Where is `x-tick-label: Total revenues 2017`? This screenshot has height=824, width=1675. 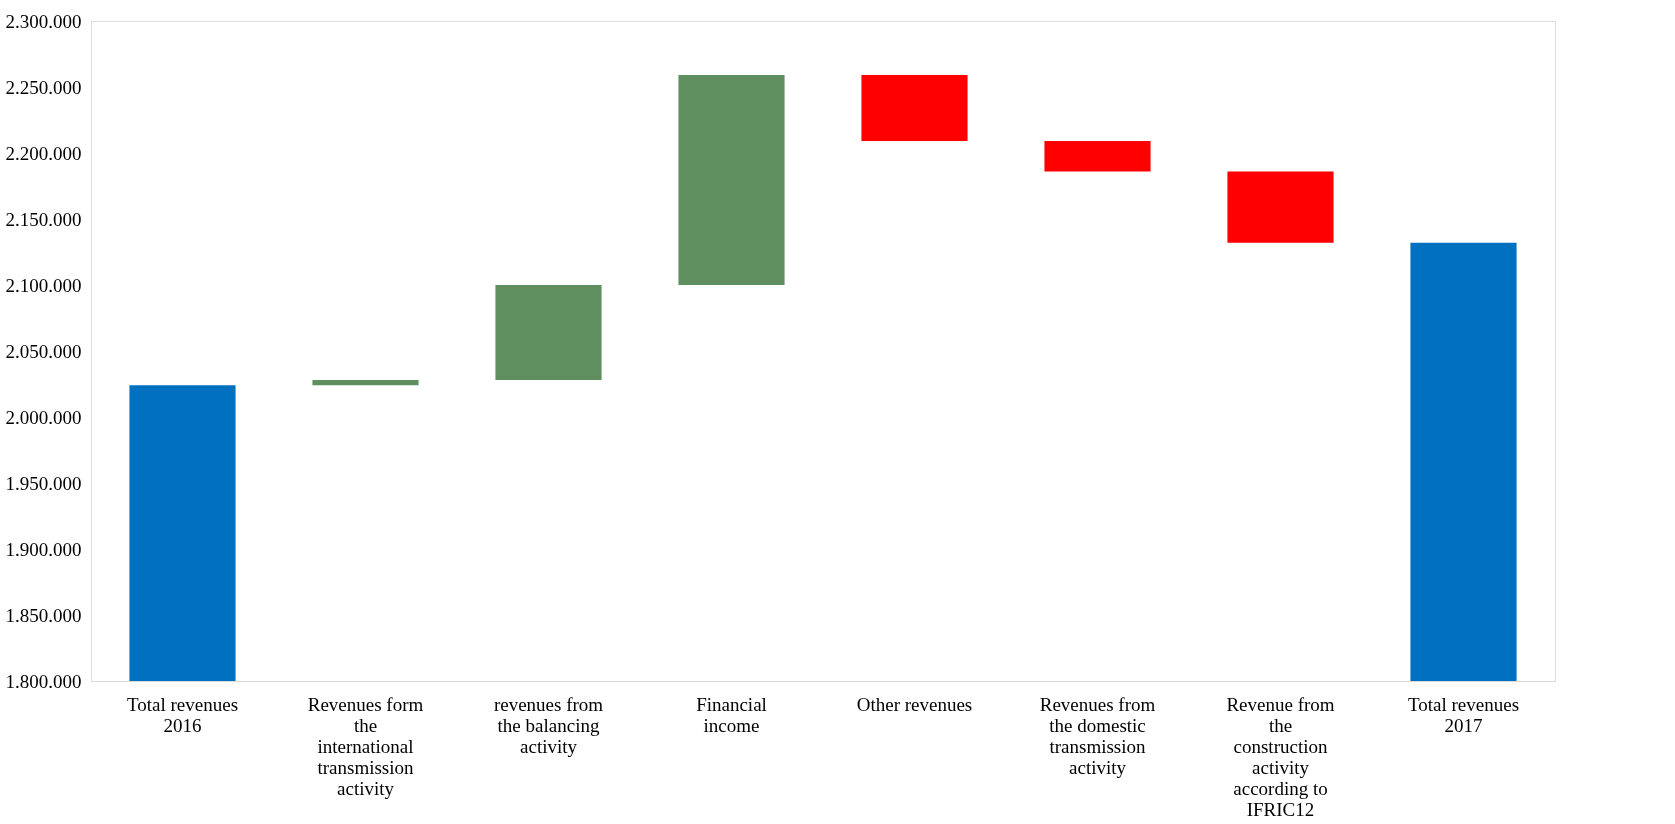
x-tick-label: Total revenues 2017 is located at coordinates (1463, 714).